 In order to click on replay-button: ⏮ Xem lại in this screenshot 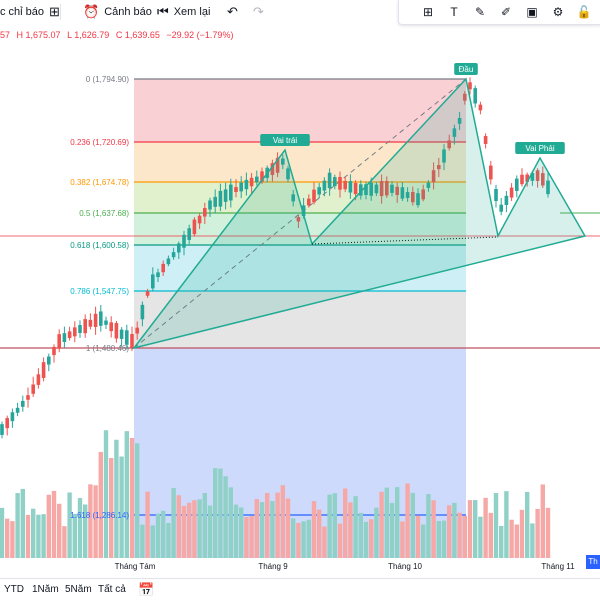, I will do `click(183, 12)`.